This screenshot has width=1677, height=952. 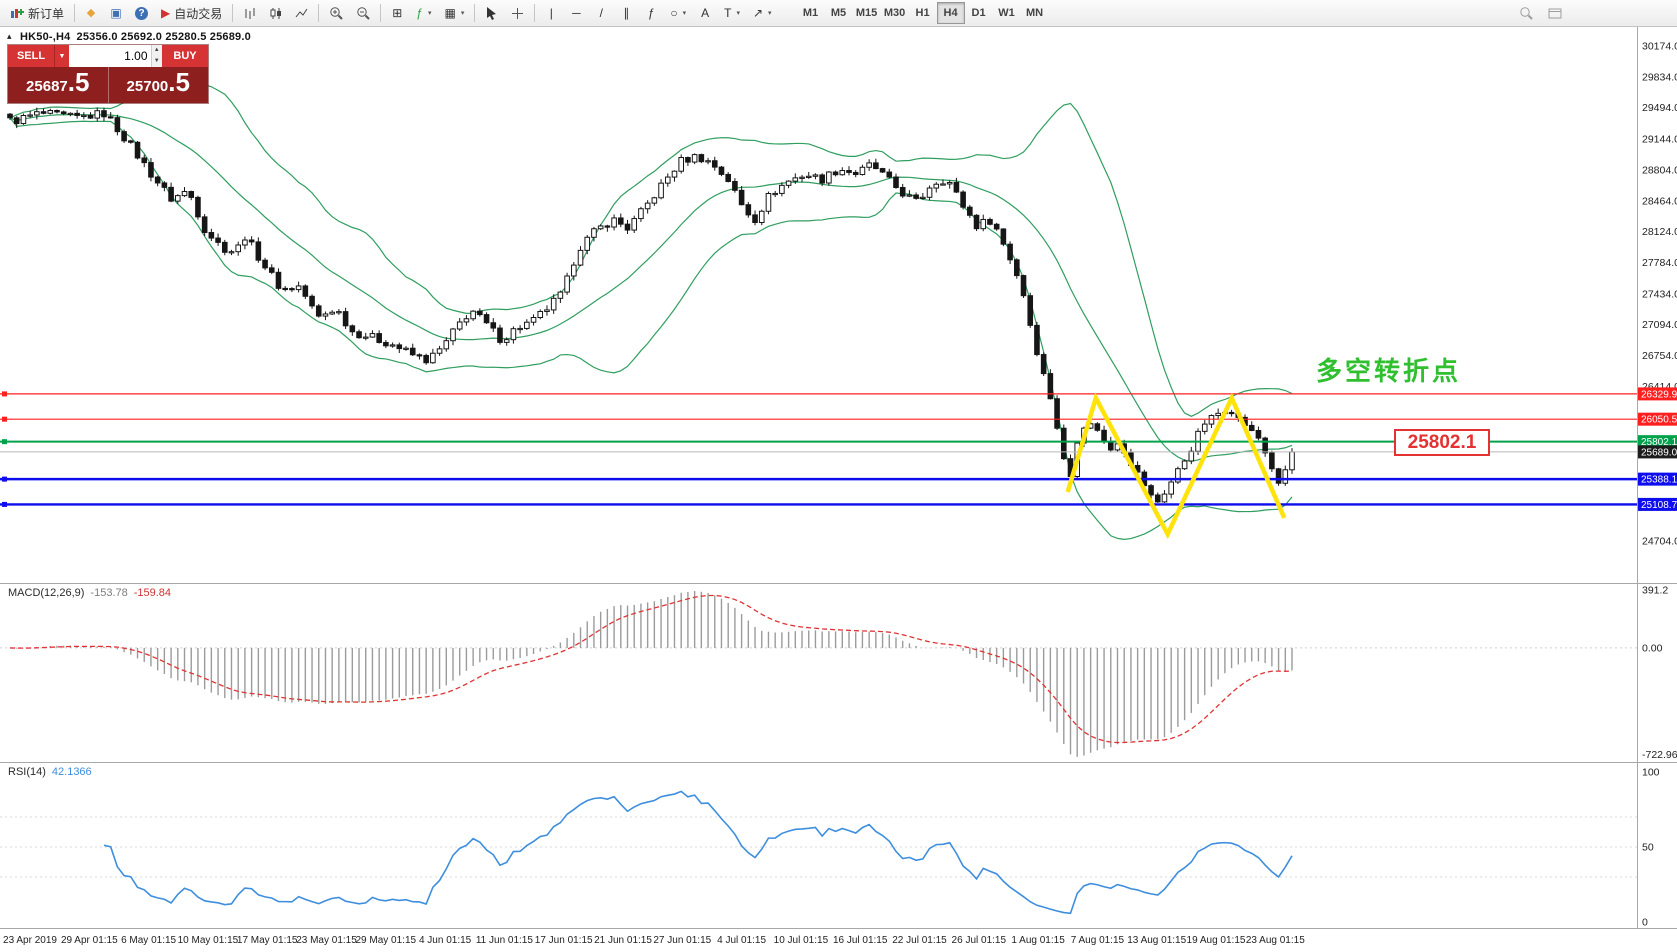 I want to click on timeframe-h4: H4, so click(x=950, y=13).